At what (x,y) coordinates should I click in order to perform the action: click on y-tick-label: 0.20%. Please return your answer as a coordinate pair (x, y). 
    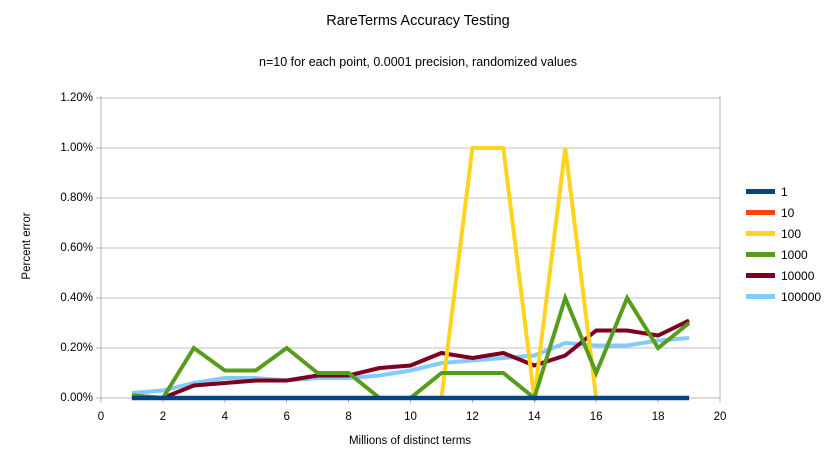
    Looking at the image, I should click on (76, 348).